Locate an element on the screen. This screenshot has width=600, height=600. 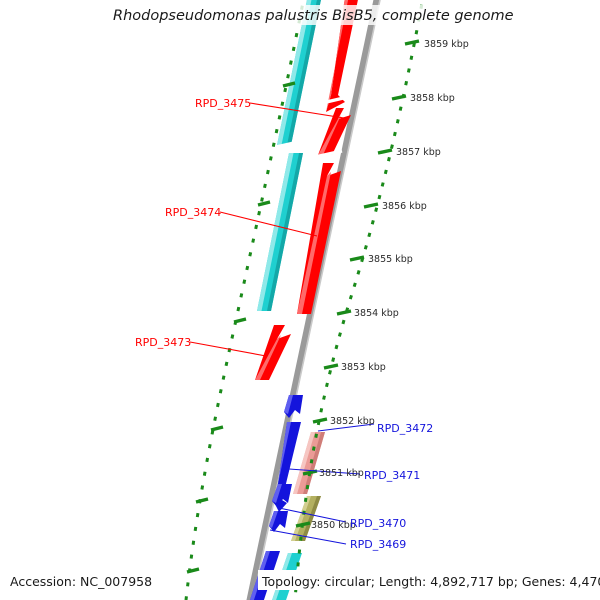
tick-label: 3855 kbp is located at coordinates (390, 259).